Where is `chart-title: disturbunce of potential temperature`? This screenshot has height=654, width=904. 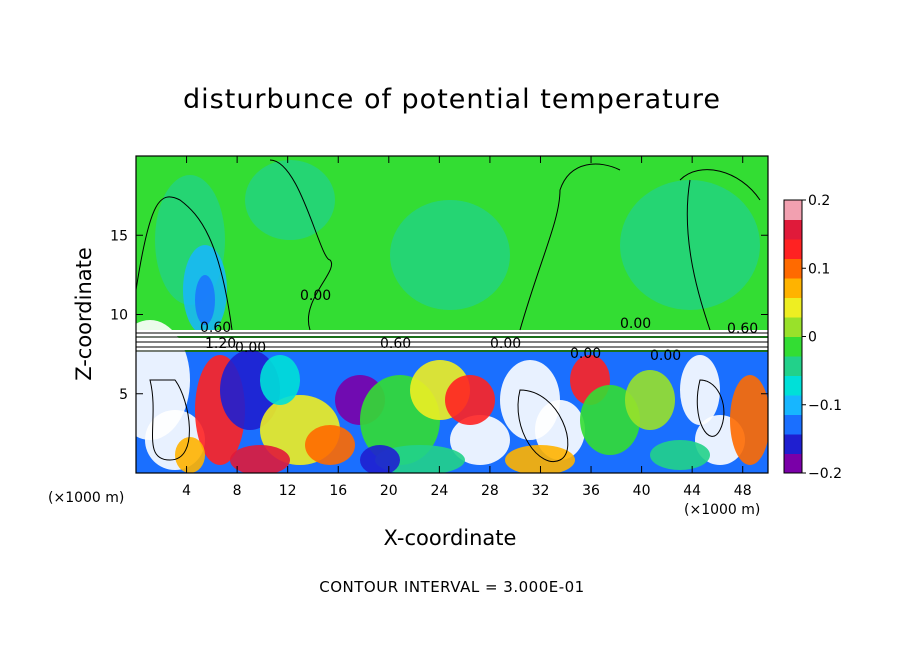 chart-title: disturbunce of potential temperature is located at coordinates (452, 99).